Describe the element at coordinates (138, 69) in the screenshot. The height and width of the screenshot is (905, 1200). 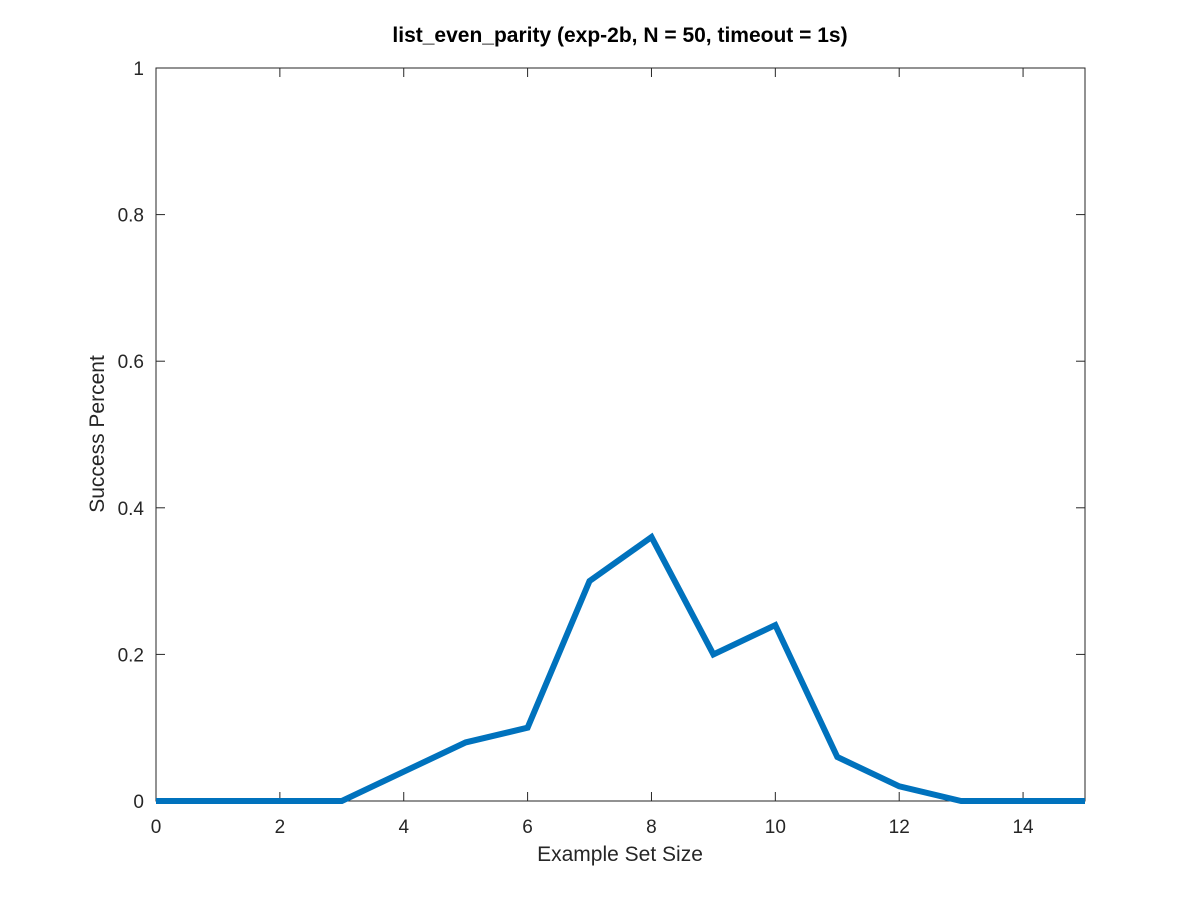
I see `y-tick-label: 1` at that location.